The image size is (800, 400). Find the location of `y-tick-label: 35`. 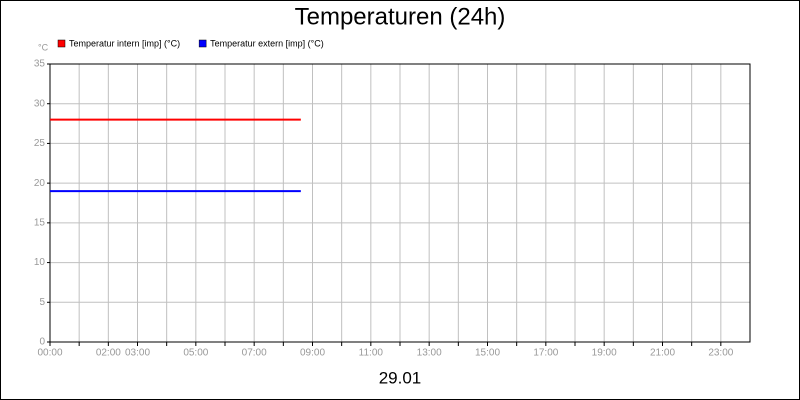

y-tick-label: 35 is located at coordinates (40, 64).